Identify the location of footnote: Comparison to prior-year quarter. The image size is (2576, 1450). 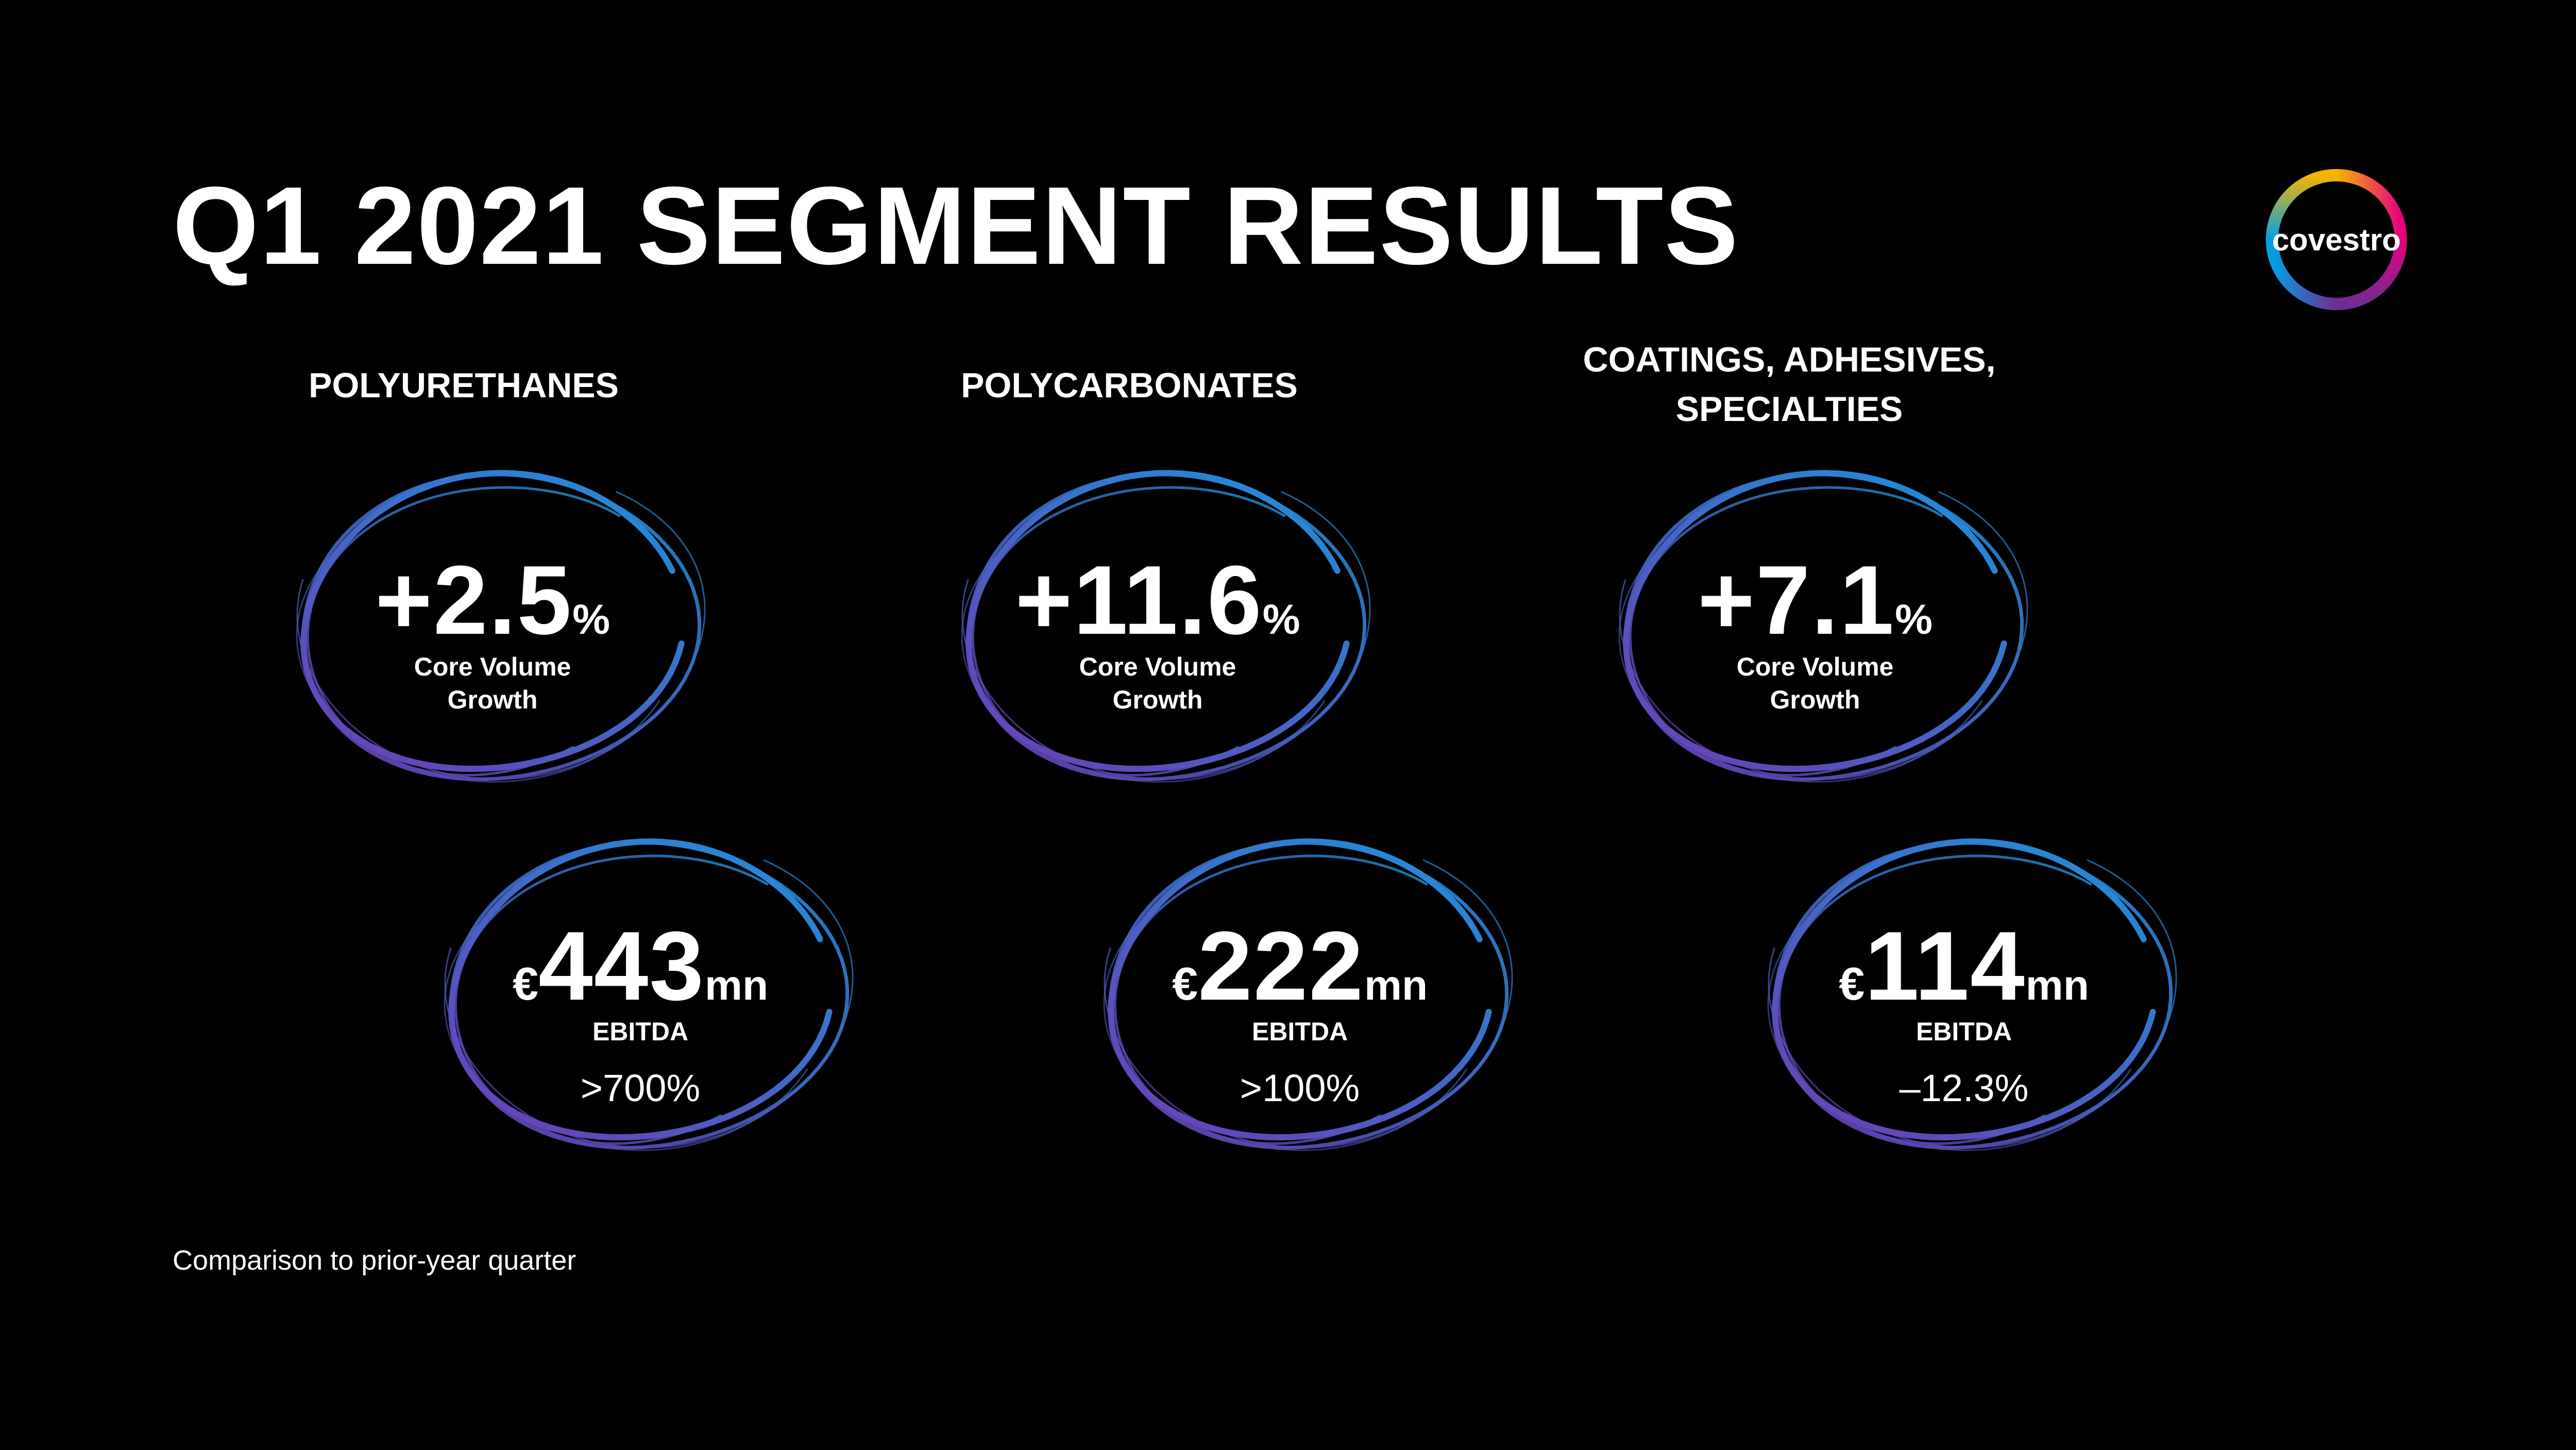
(375, 1260).